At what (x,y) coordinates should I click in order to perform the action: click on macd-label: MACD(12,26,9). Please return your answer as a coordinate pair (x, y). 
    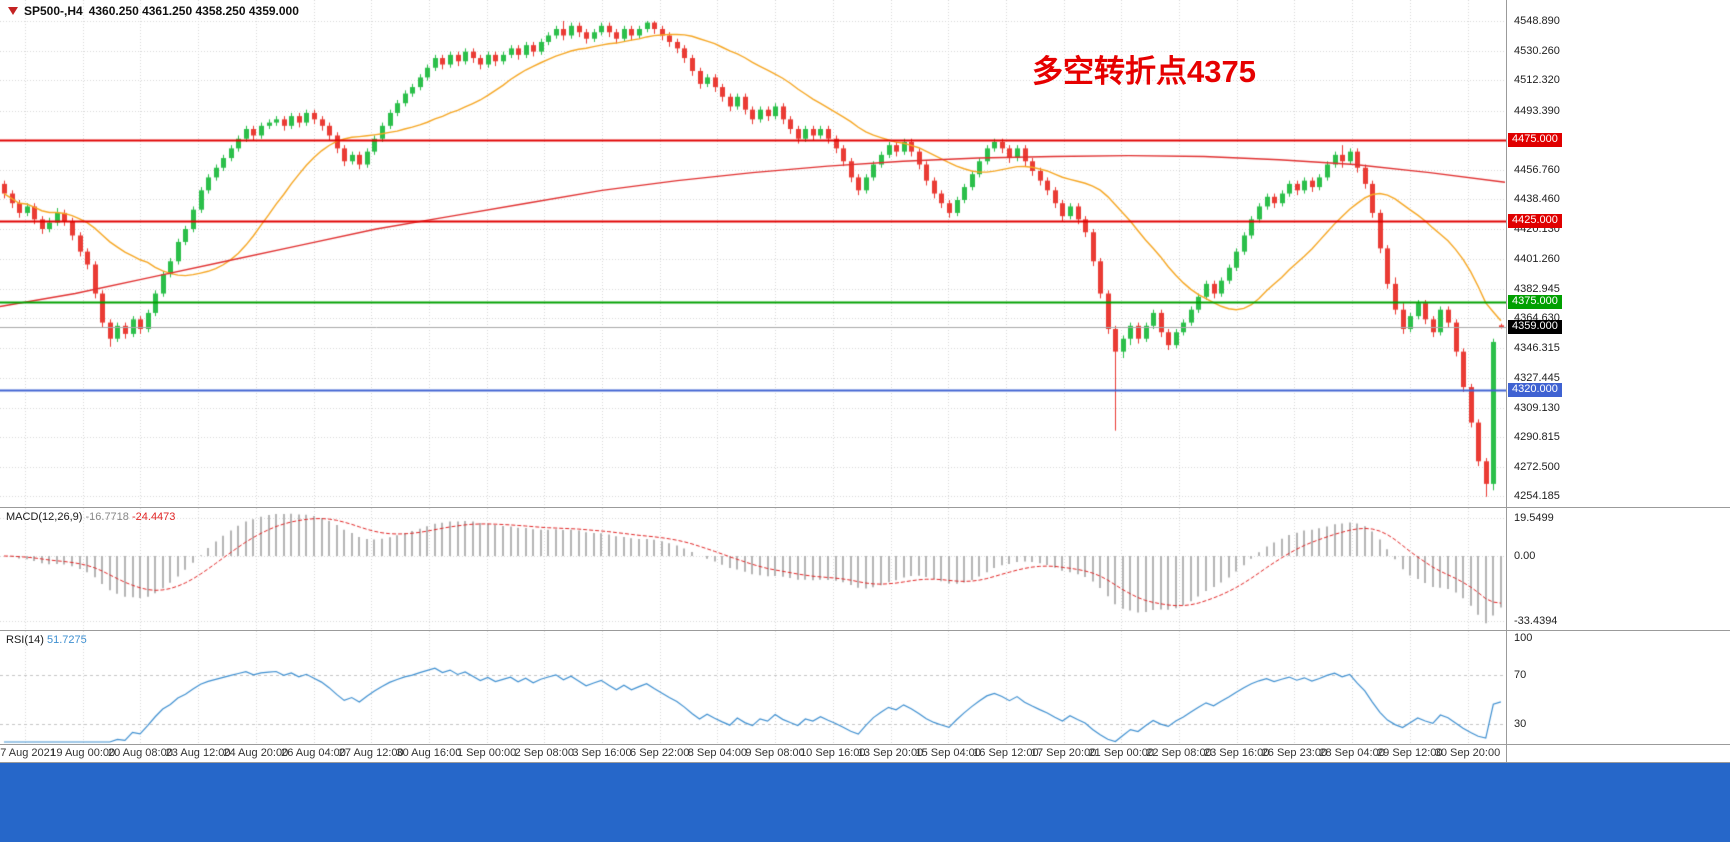
    Looking at the image, I should click on (44, 517).